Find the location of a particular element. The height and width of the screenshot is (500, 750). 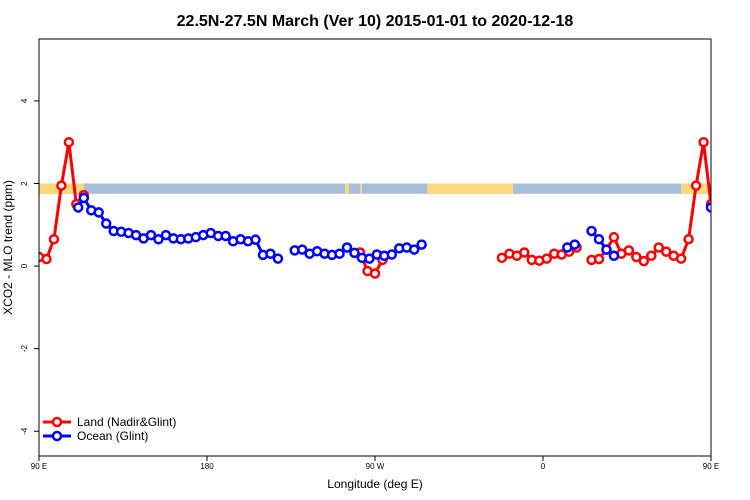

legend-item: Land (Nadir&Glint) is located at coordinates (109, 422).